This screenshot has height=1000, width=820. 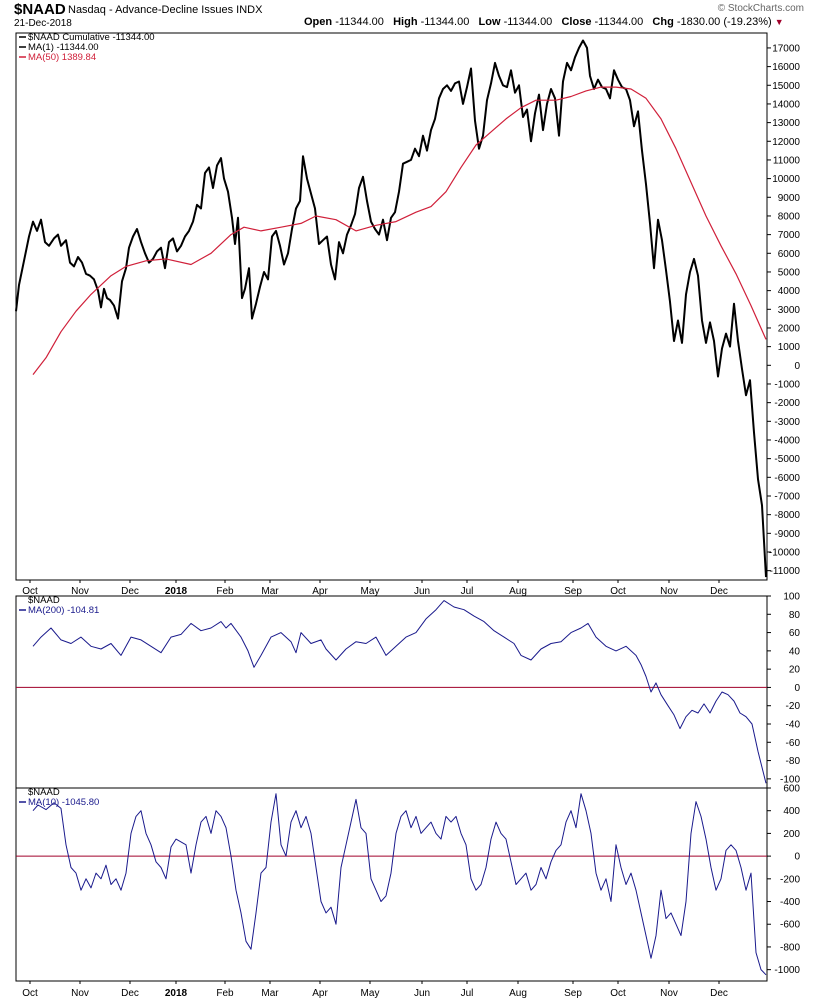 What do you see at coordinates (791, 789) in the screenshot?
I see `y-tick-label: 600` at bounding box center [791, 789].